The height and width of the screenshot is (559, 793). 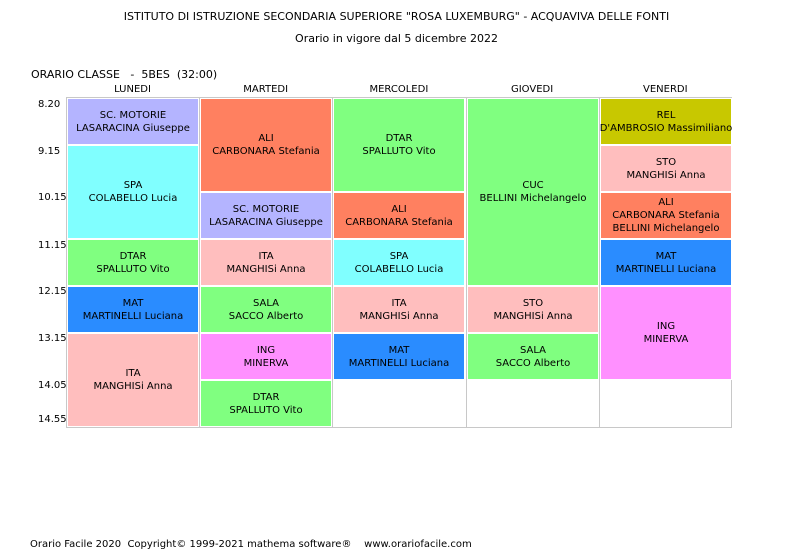 I want to click on time-label: 14.05, so click(x=52, y=385).